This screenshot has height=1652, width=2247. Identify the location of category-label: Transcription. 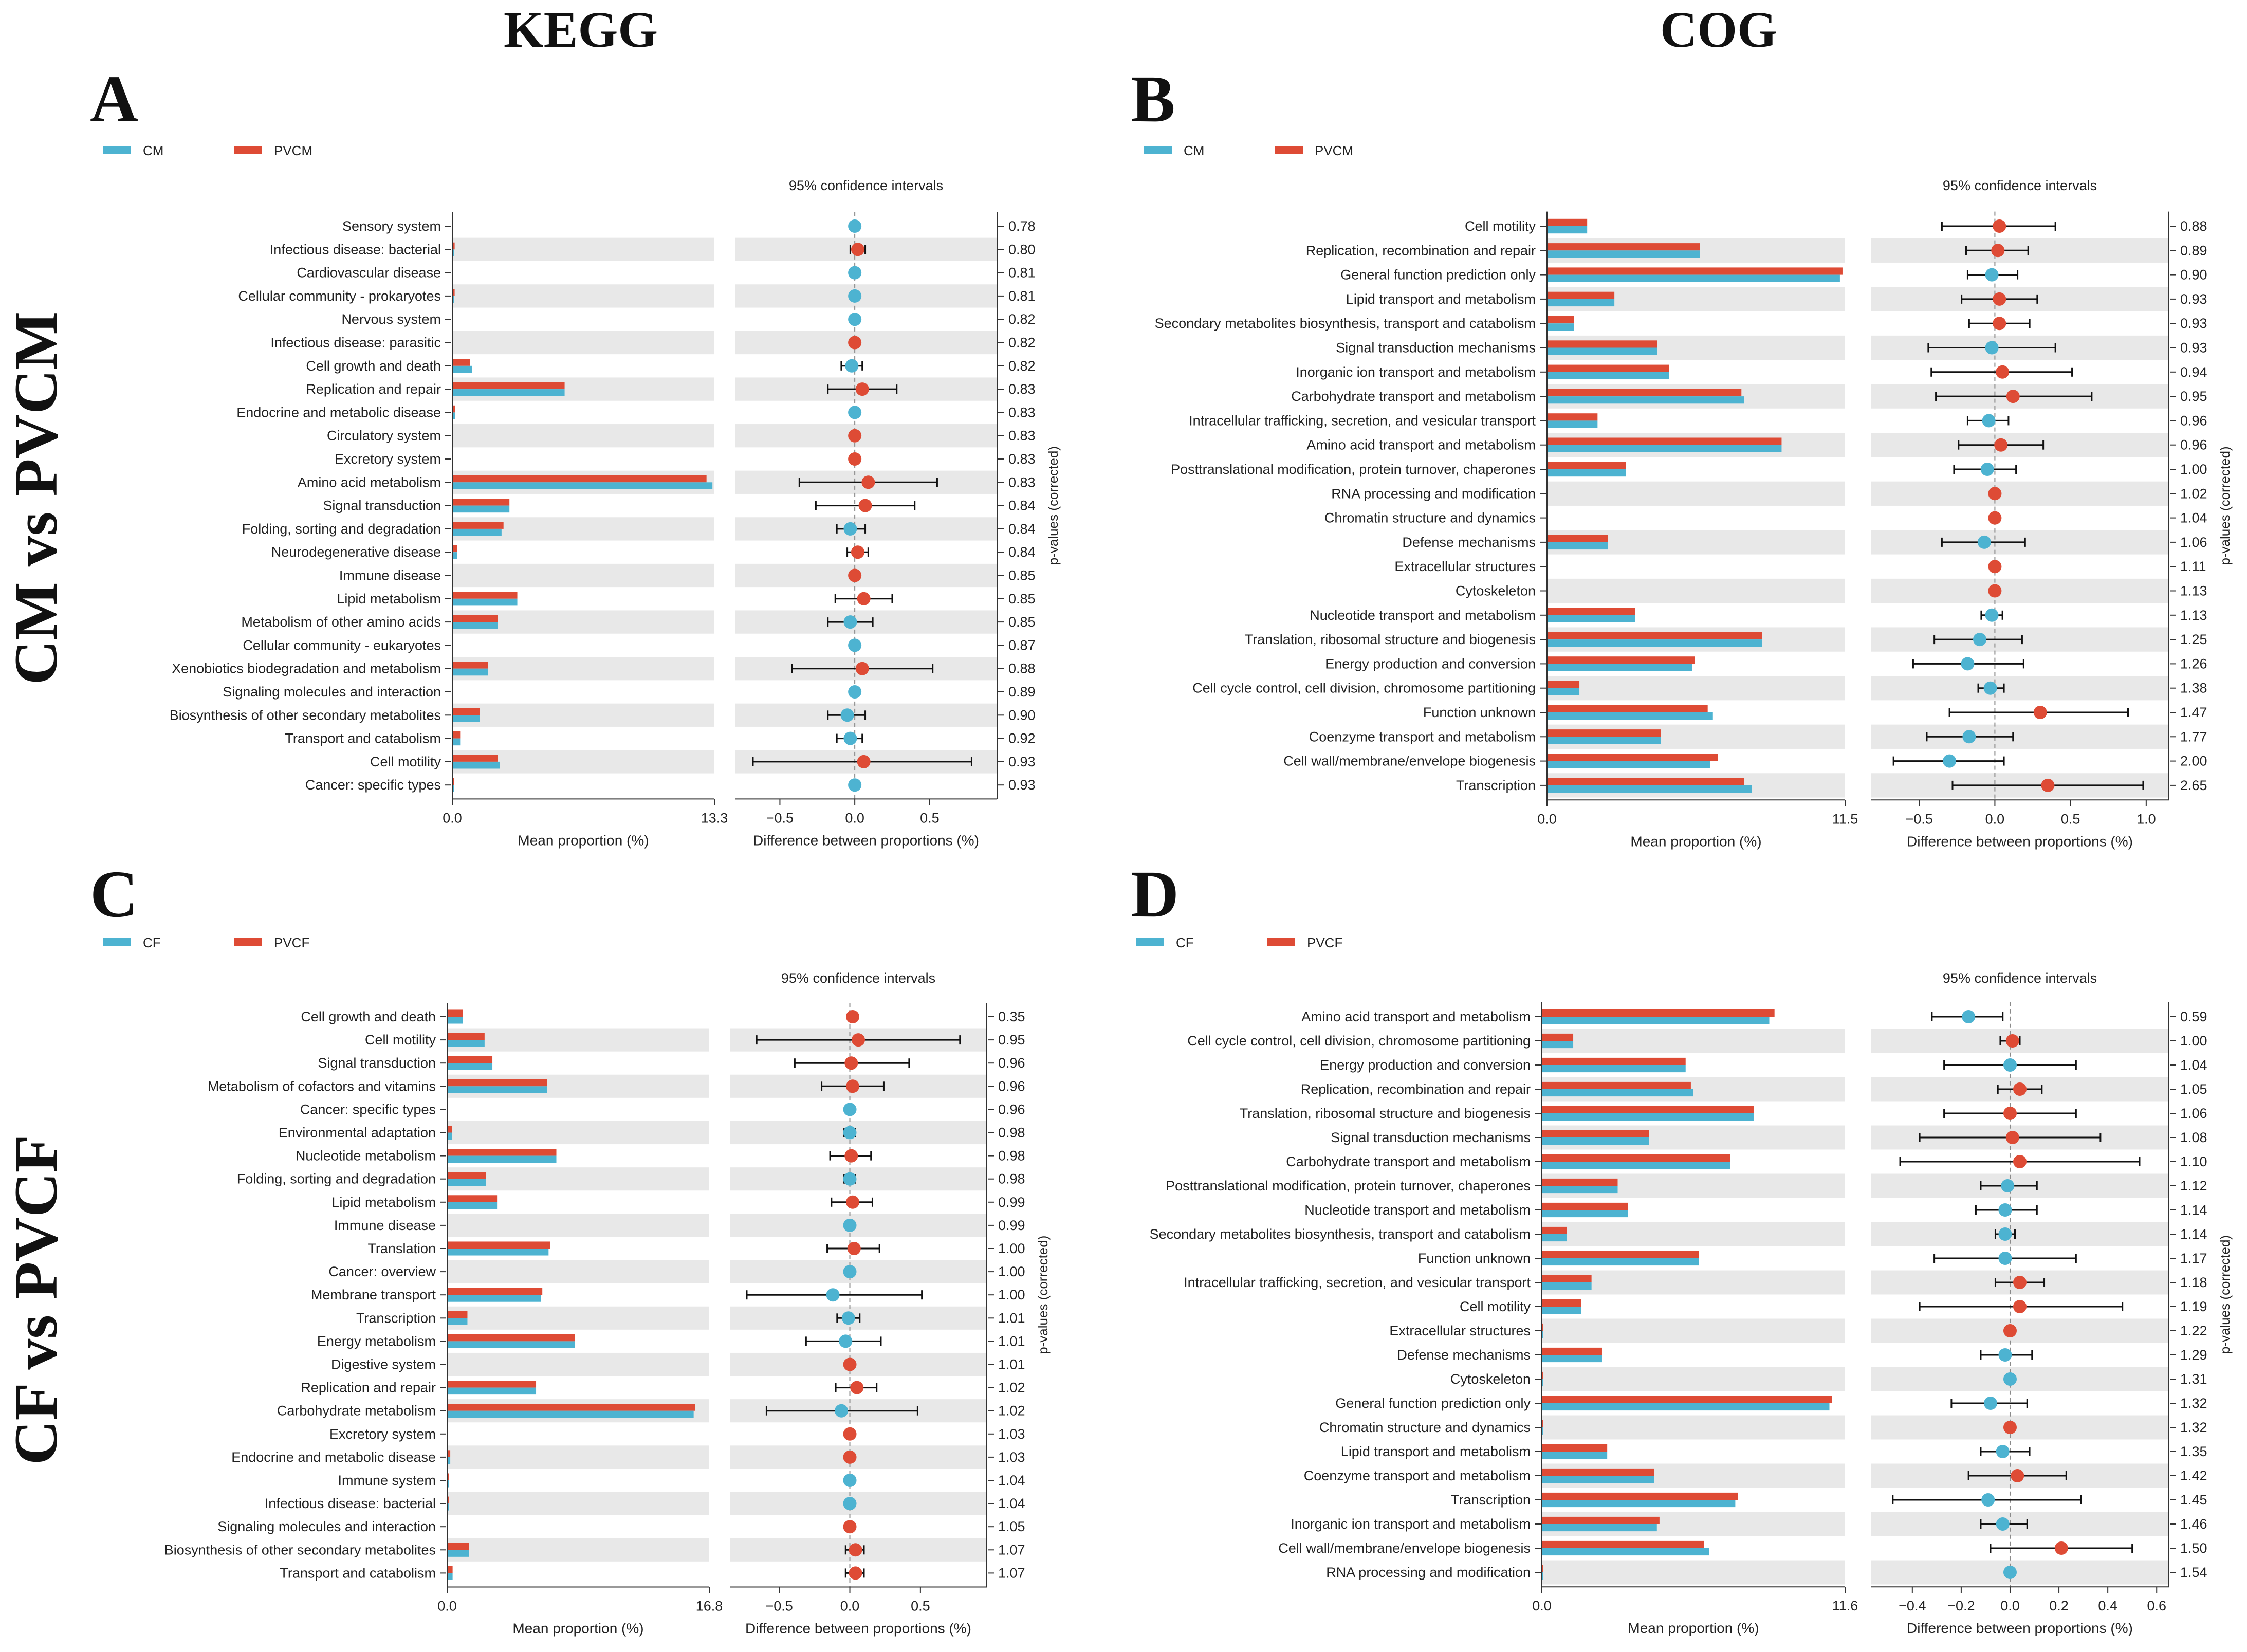
(1491, 1500).